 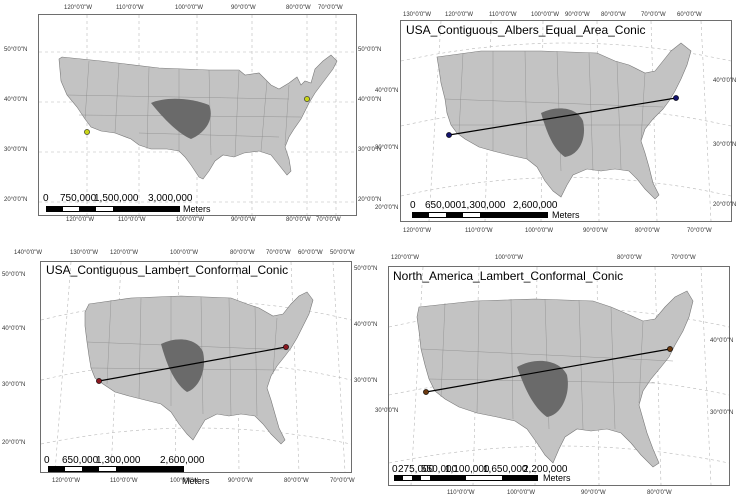 I want to click on tick-top: 90°0'0"W, so click(x=243, y=8).